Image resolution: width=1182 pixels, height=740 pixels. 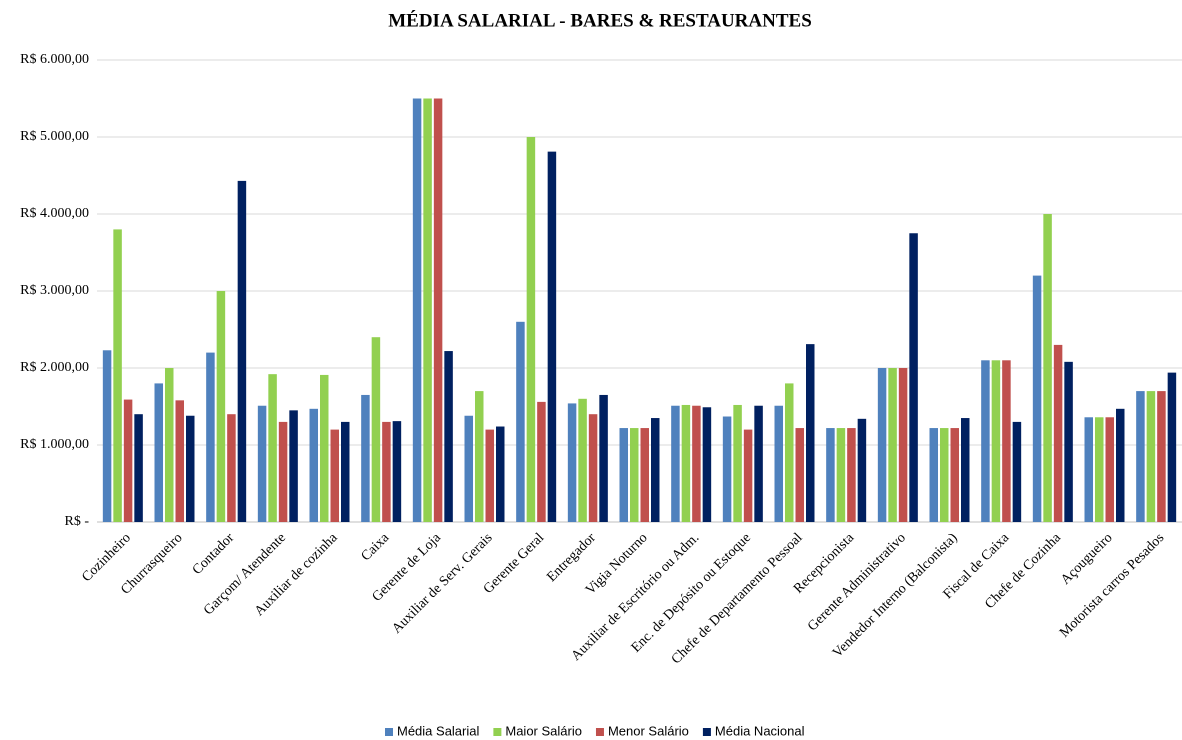 What do you see at coordinates (600, 20) in the screenshot?
I see `chart-title: MÉDIA SALARIAL - BARES & RESTAURANTES` at bounding box center [600, 20].